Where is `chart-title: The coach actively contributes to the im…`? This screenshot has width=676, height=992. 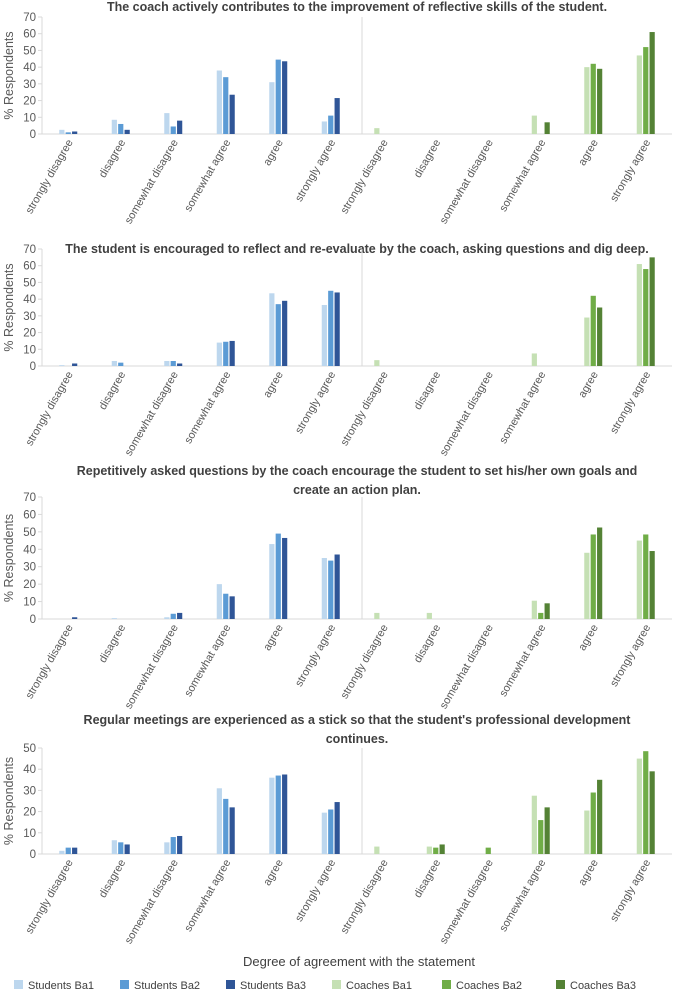
chart-title: The coach actively contributes to the im… is located at coordinates (357, 7).